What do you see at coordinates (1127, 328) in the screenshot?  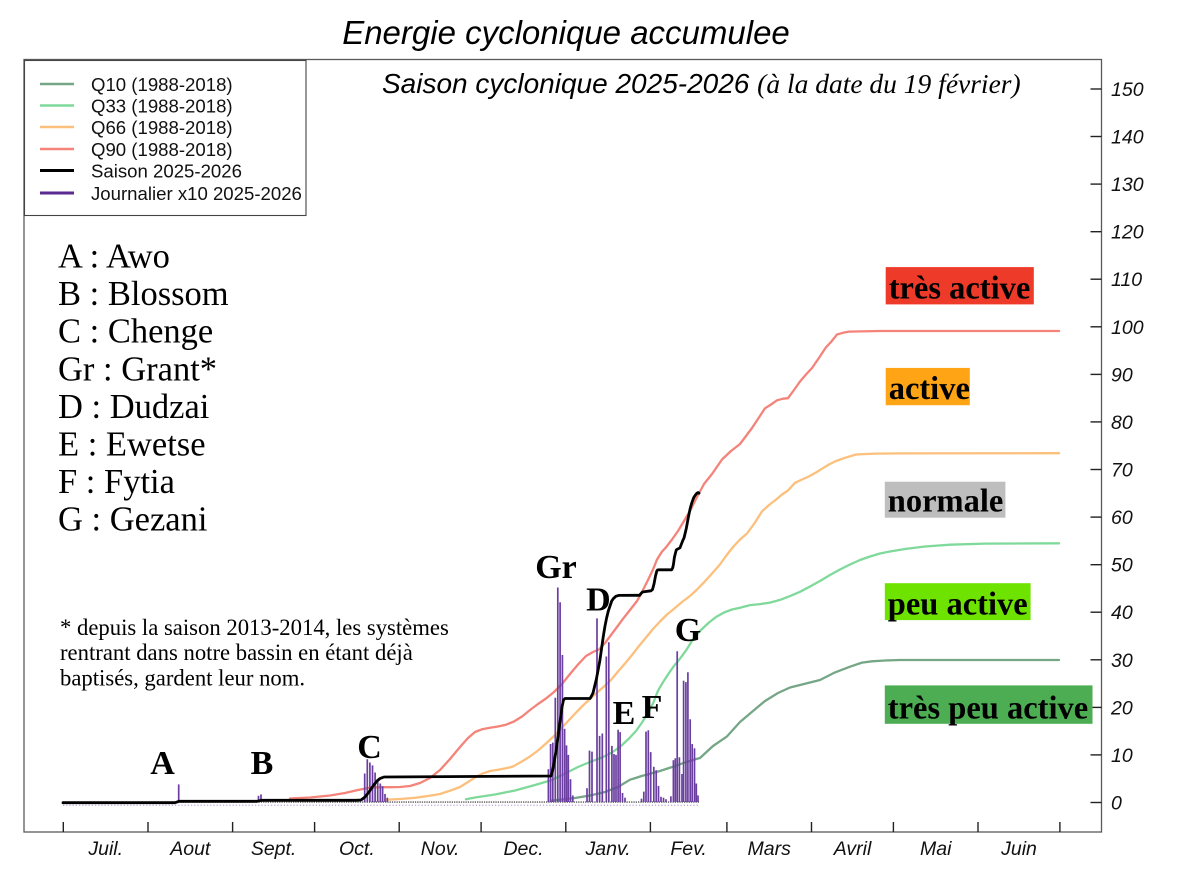 I see `svg-text: 100` at bounding box center [1127, 328].